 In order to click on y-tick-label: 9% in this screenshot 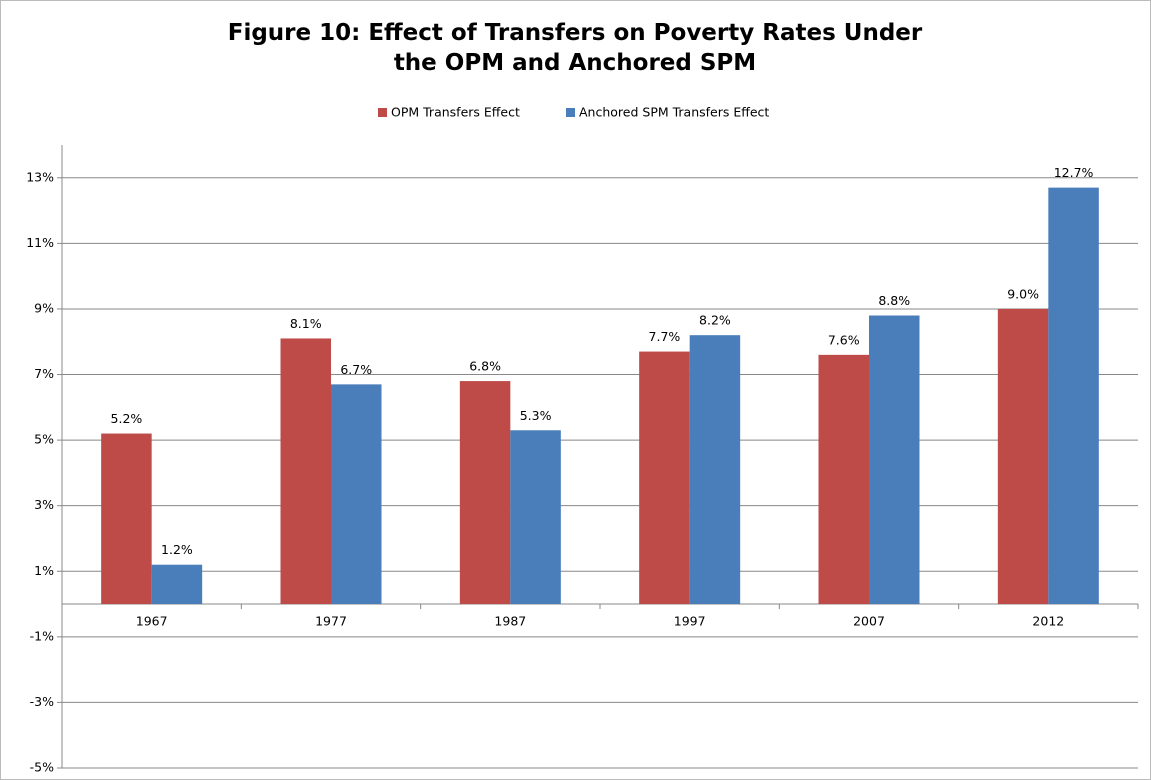, I will do `click(44, 307)`.